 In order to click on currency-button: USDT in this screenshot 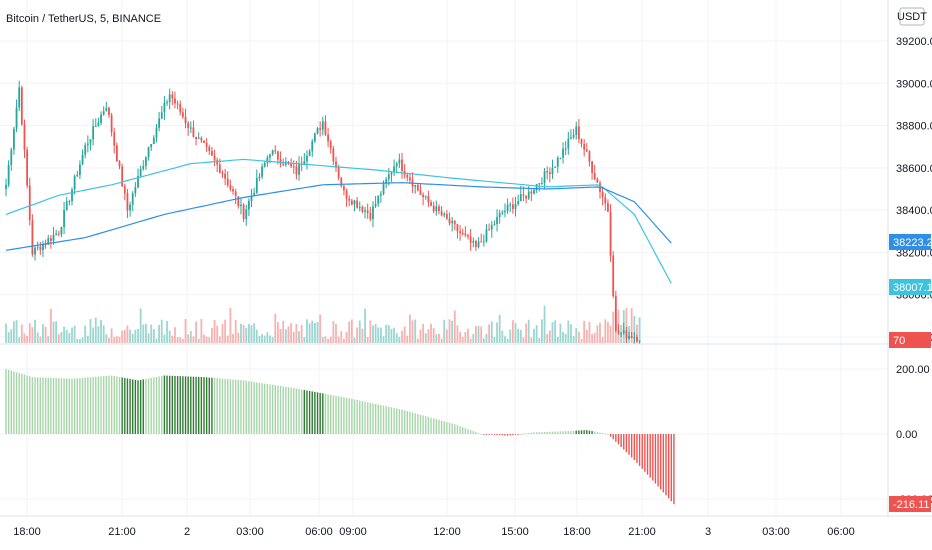, I will do `click(912, 16)`.